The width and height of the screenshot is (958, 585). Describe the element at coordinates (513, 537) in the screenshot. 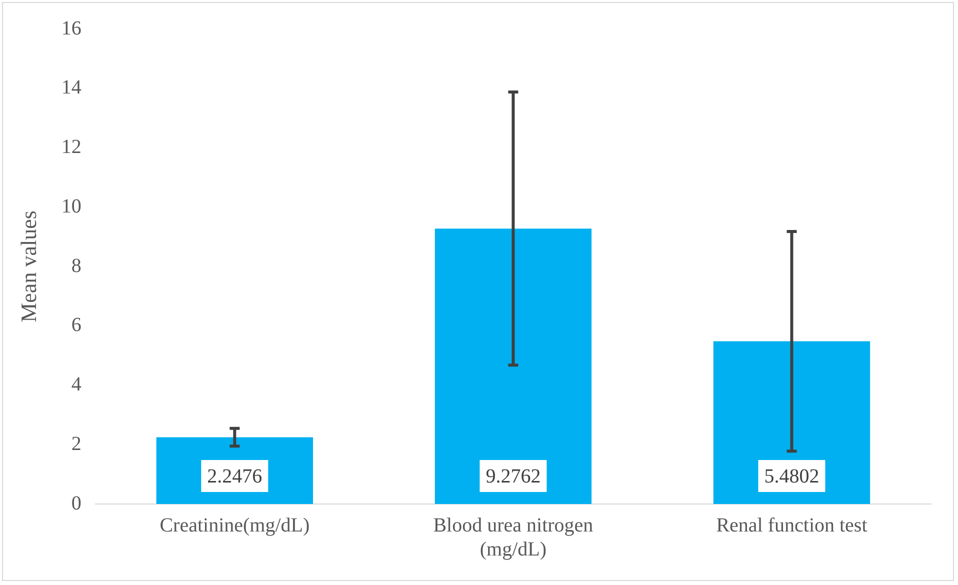

I see `x-tick-label: Blood urea nitrogen (mg/dL)` at that location.